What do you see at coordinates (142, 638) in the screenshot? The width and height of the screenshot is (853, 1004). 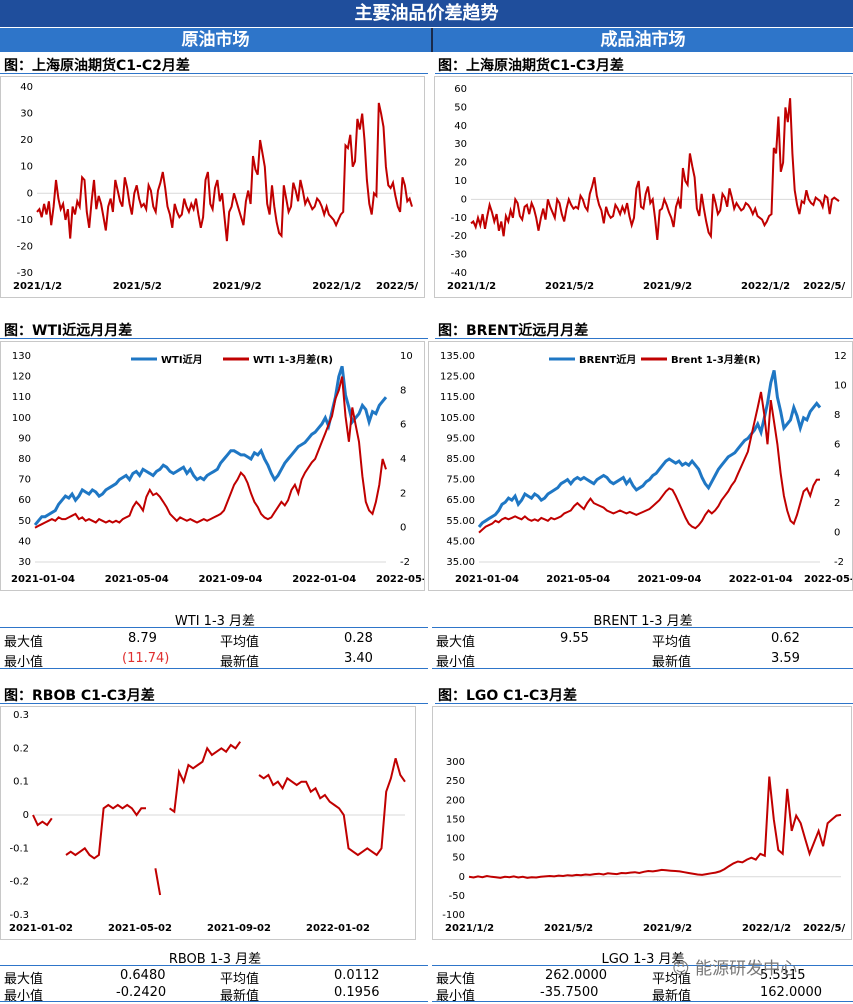 I see `wti-max-value: 8.79` at bounding box center [142, 638].